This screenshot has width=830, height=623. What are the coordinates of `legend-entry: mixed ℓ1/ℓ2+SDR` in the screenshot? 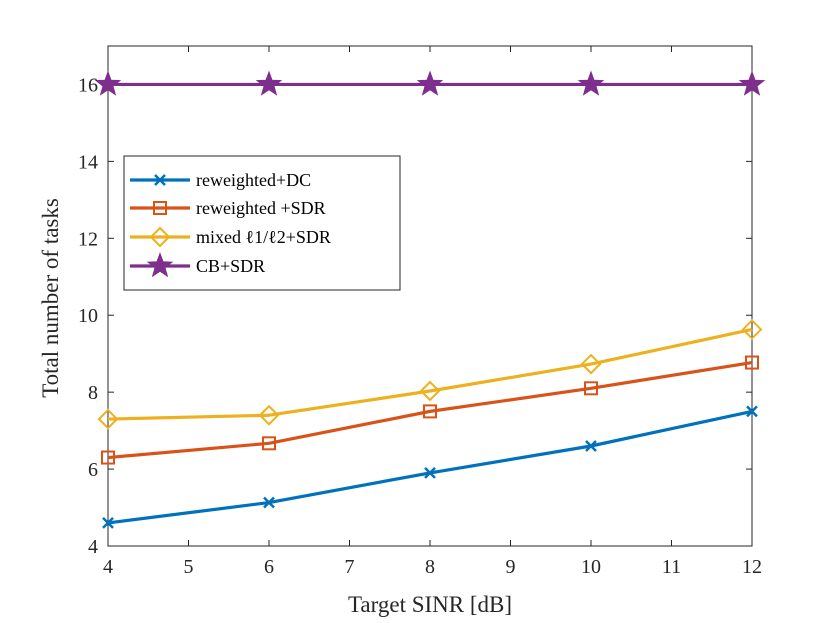 It's located at (230, 237).